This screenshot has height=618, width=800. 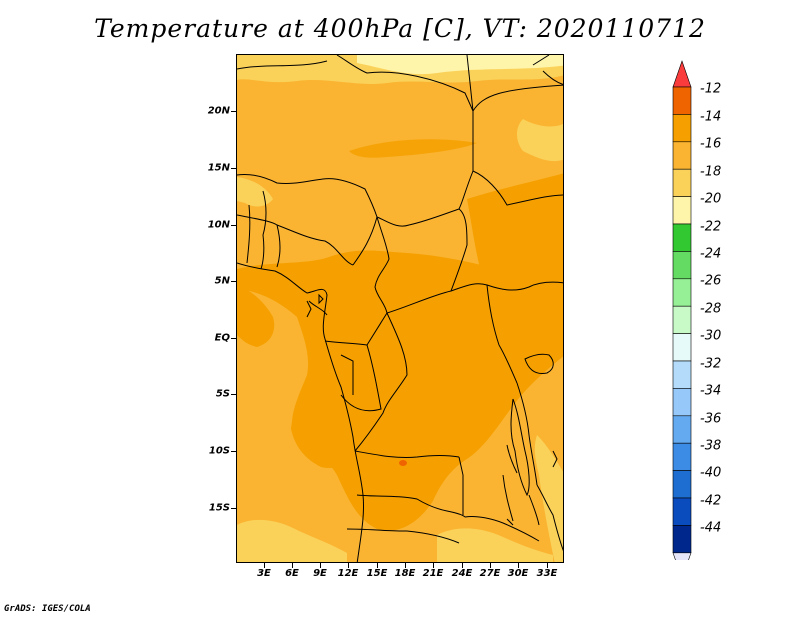 What do you see at coordinates (518, 573) in the screenshot?
I see `lon-label-30e: 30E` at bounding box center [518, 573].